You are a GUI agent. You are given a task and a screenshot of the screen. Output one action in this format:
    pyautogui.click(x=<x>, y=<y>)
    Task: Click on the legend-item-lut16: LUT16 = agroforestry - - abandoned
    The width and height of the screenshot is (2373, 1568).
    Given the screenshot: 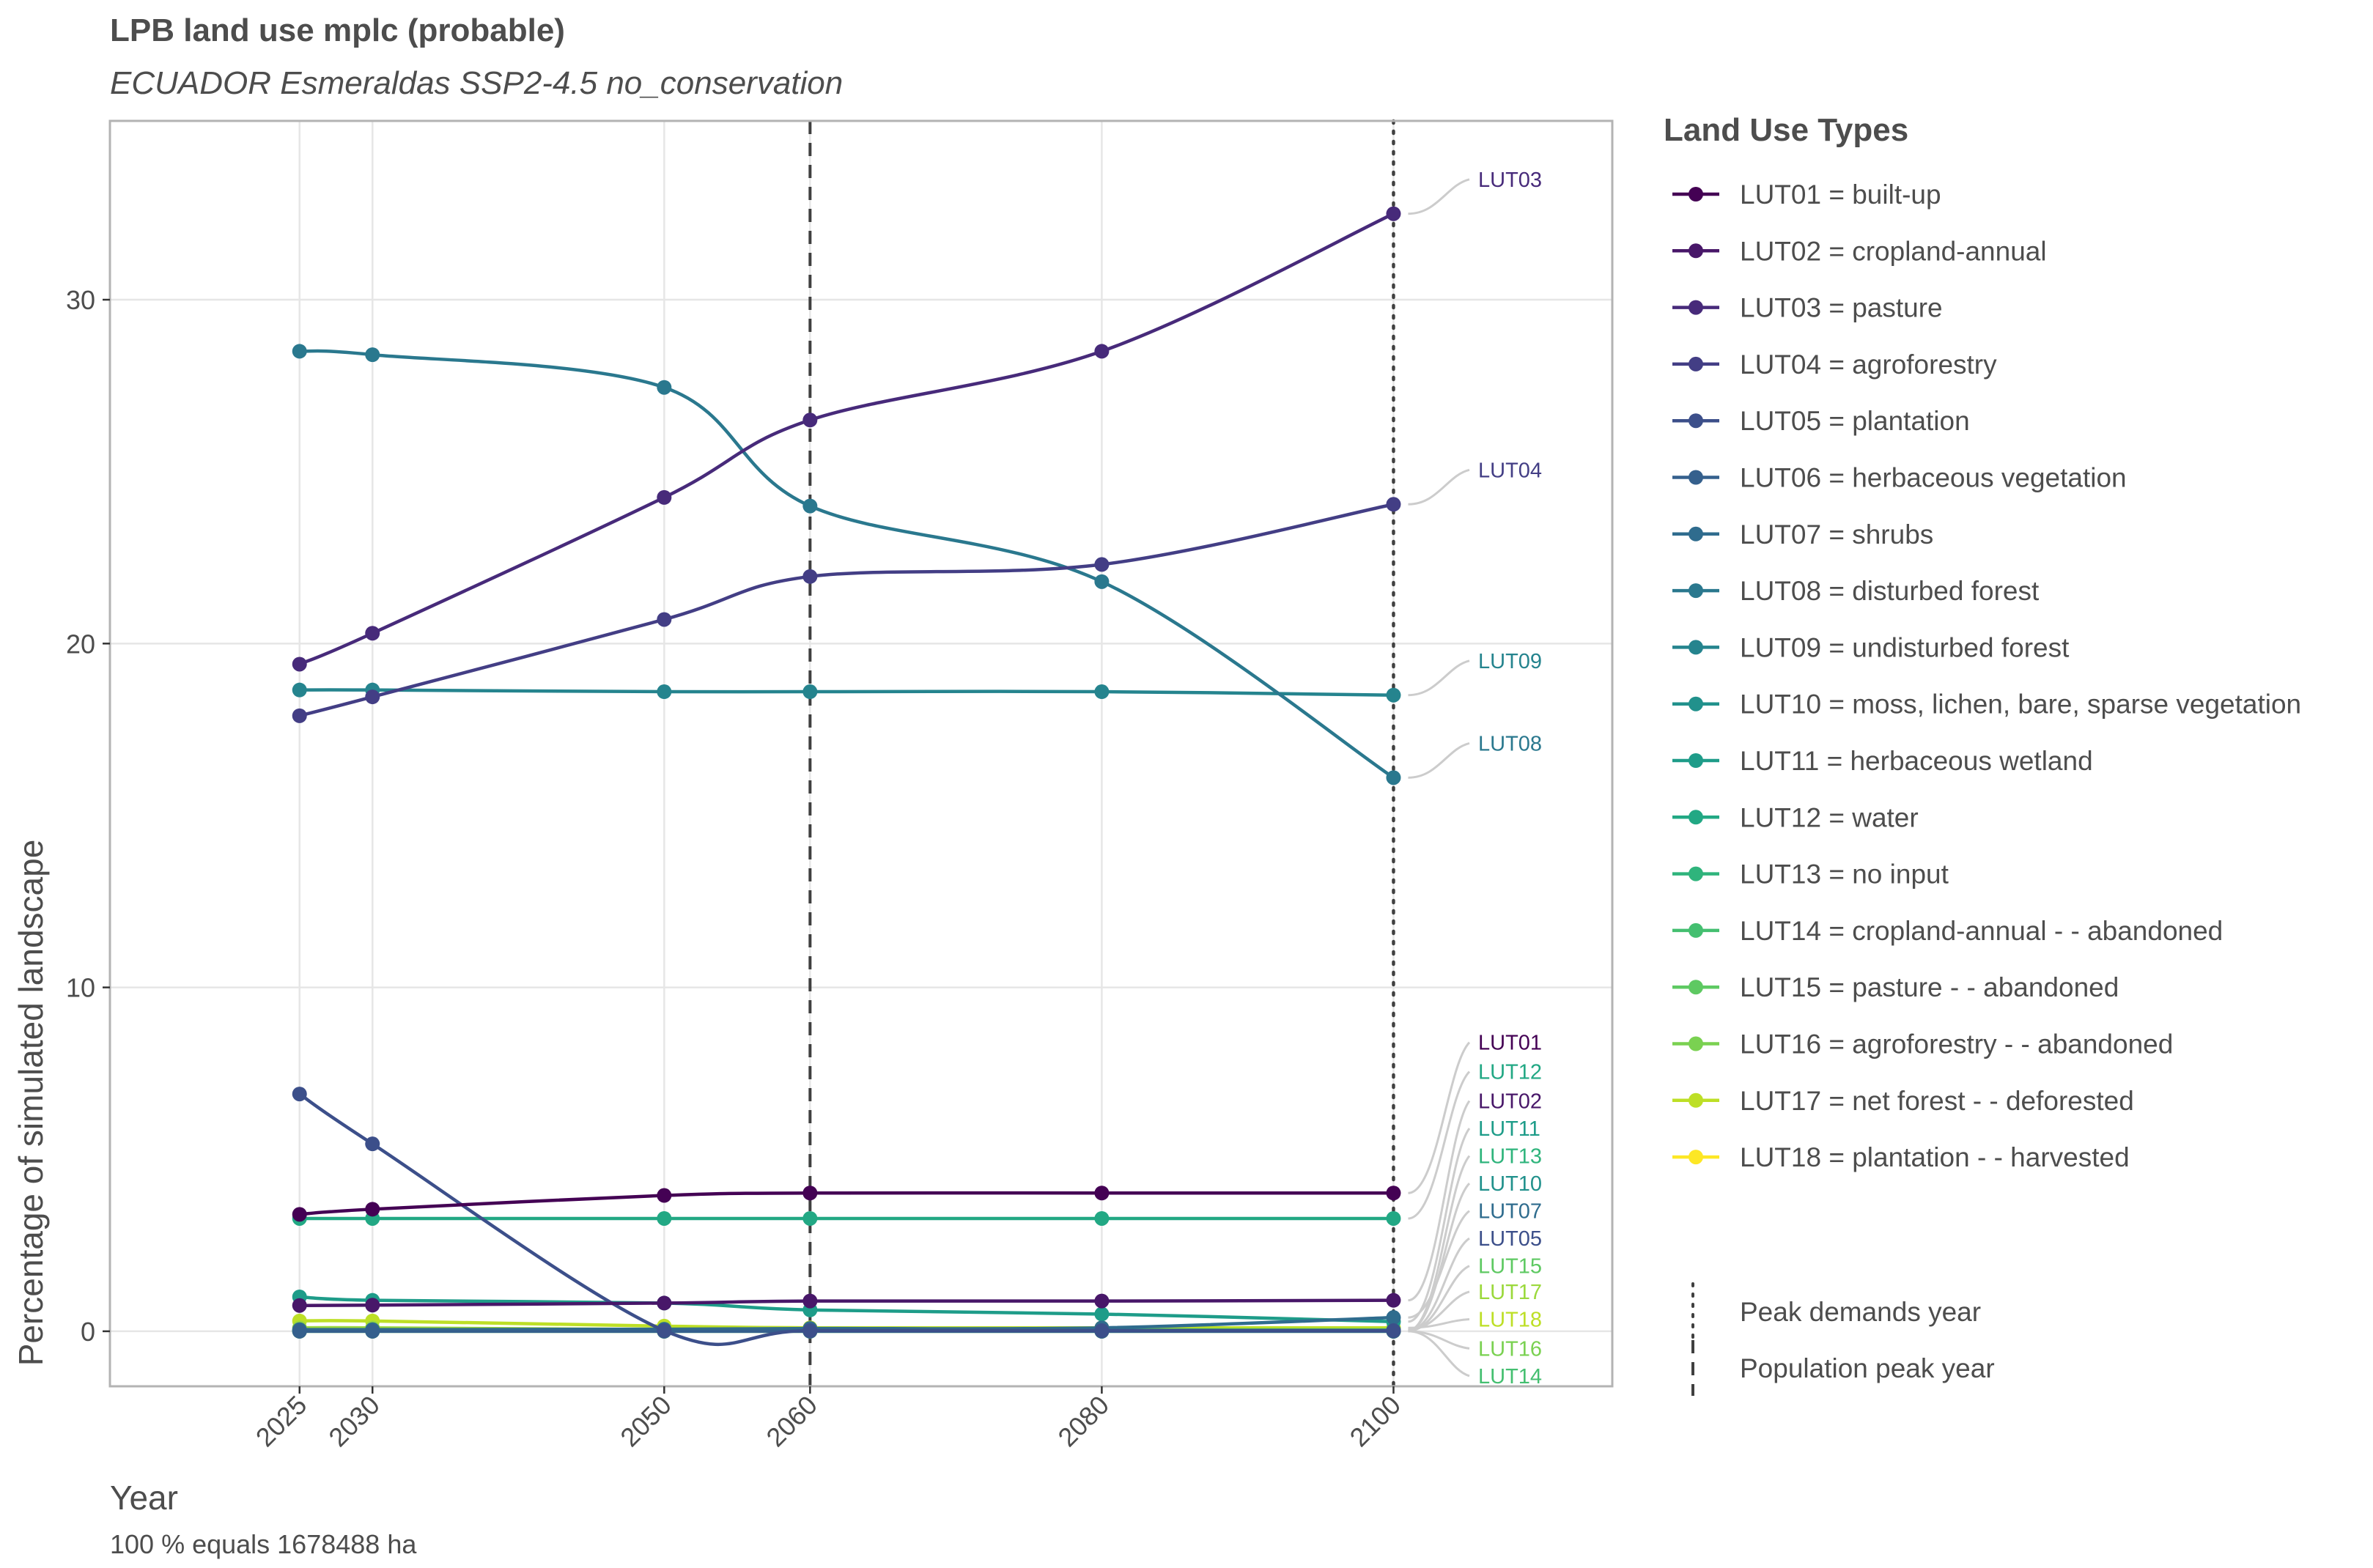 What is the action you would take?
    pyautogui.click(x=1922, y=1044)
    